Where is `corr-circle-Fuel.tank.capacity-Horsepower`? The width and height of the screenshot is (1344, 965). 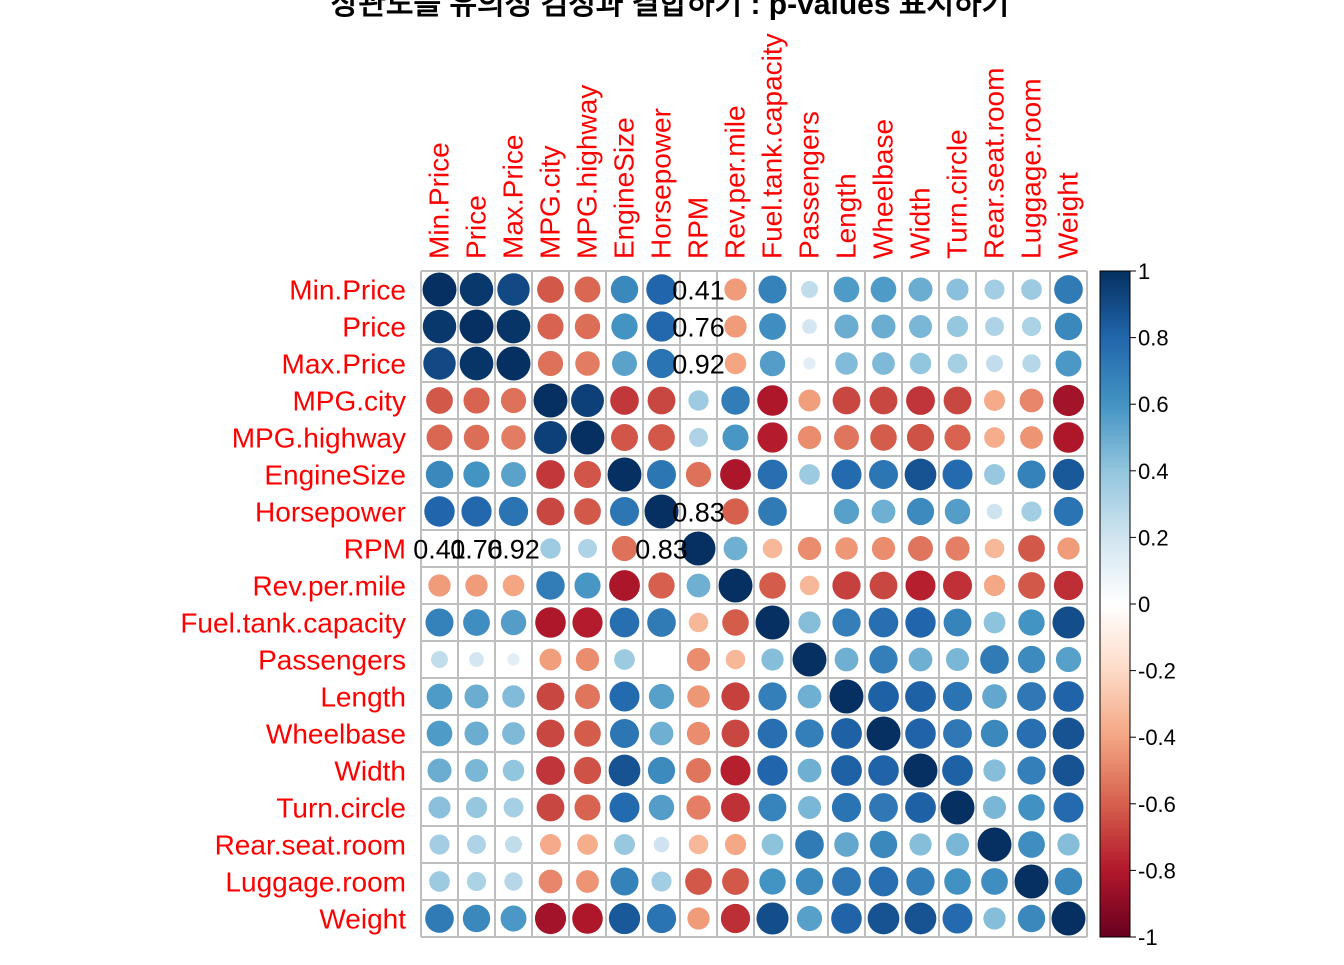 corr-circle-Fuel.tank.capacity-Horsepower is located at coordinates (661, 622).